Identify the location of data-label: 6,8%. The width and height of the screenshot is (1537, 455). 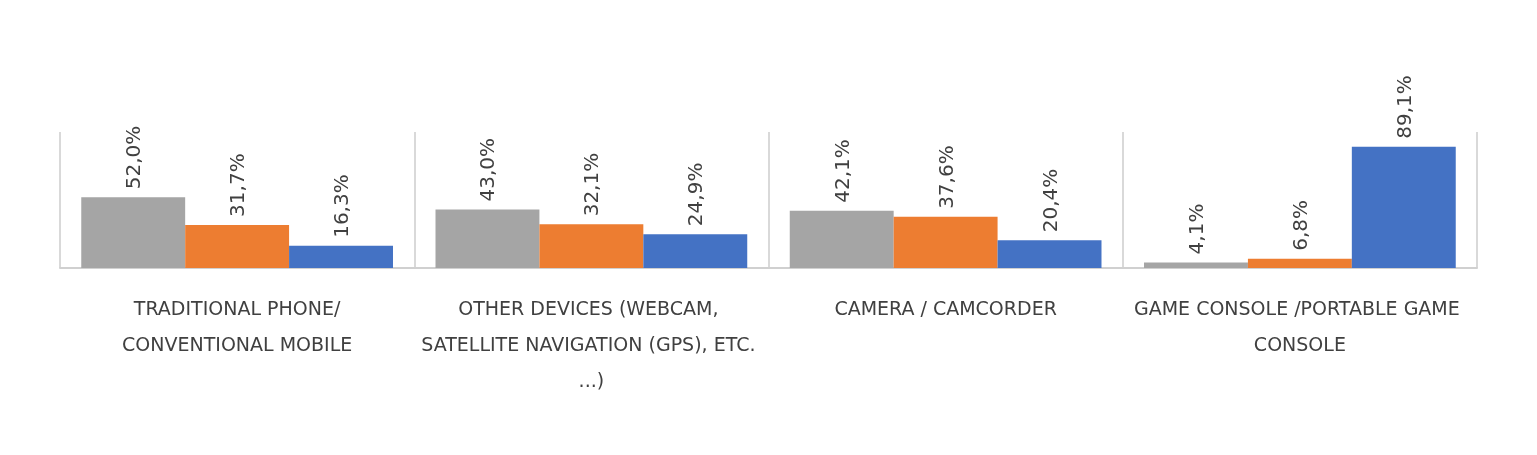
(1299, 225).